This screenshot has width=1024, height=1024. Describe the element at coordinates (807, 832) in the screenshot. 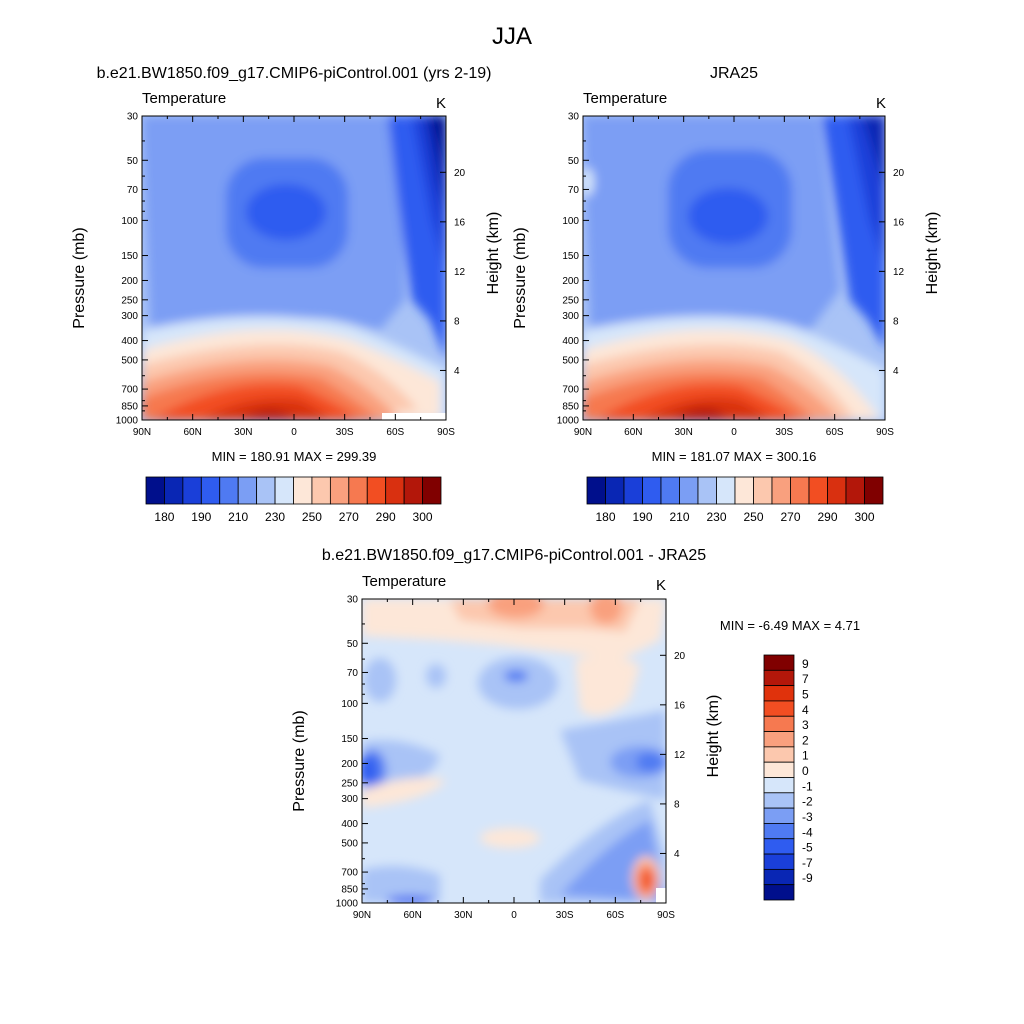

I see `colorbar-label: -4` at that location.